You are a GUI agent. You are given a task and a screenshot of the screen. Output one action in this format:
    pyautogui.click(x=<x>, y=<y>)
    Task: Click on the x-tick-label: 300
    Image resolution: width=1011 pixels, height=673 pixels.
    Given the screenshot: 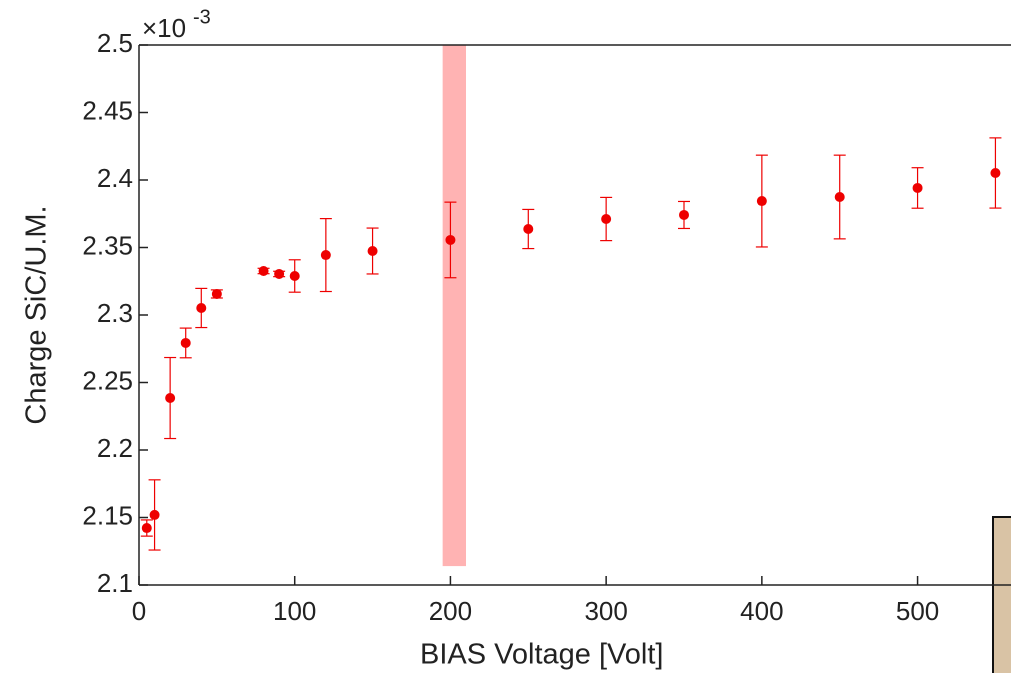 What is the action you would take?
    pyautogui.click(x=605, y=611)
    